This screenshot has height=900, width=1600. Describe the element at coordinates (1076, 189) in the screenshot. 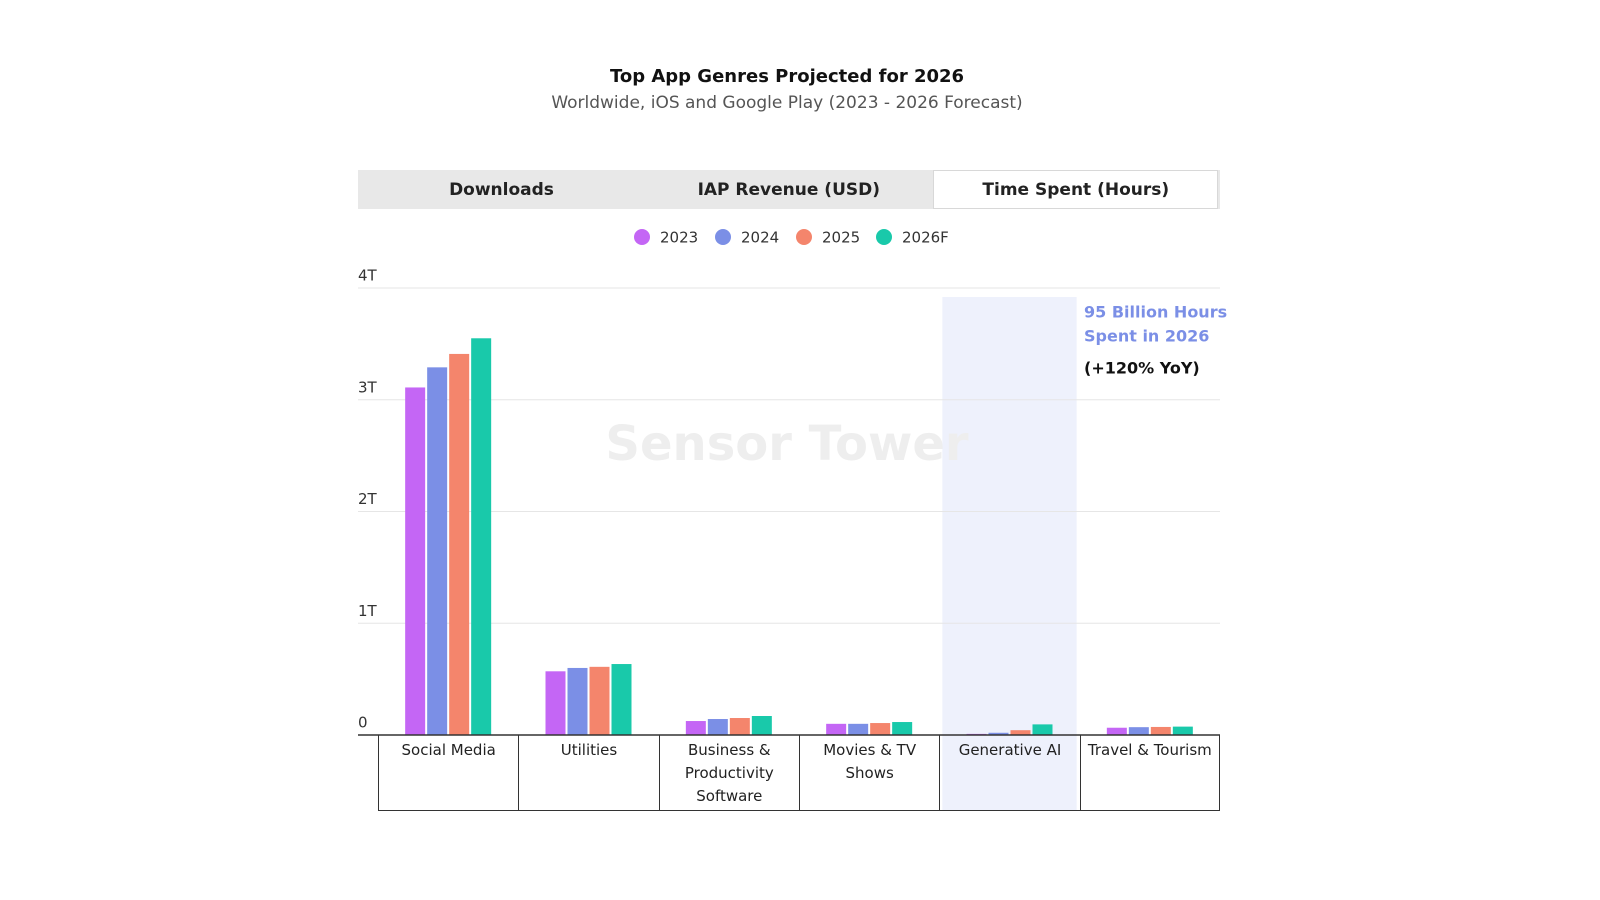

I see `tab: Time Spent (Hours)` at that location.